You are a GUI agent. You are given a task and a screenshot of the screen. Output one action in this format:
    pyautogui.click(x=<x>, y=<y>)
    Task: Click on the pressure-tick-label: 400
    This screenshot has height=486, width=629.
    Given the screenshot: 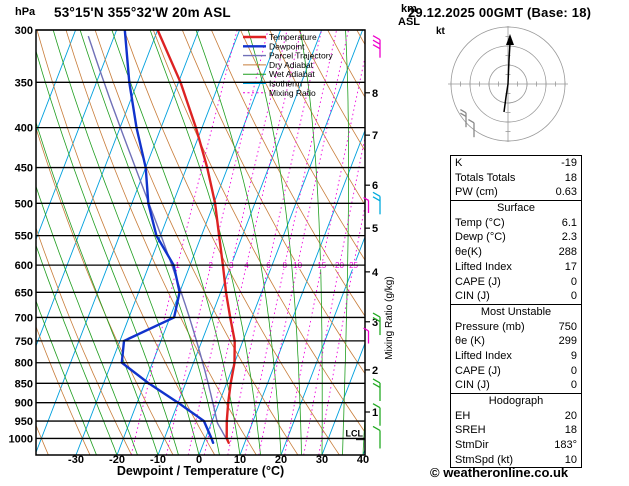 What is the action you would take?
    pyautogui.click(x=24, y=129)
    